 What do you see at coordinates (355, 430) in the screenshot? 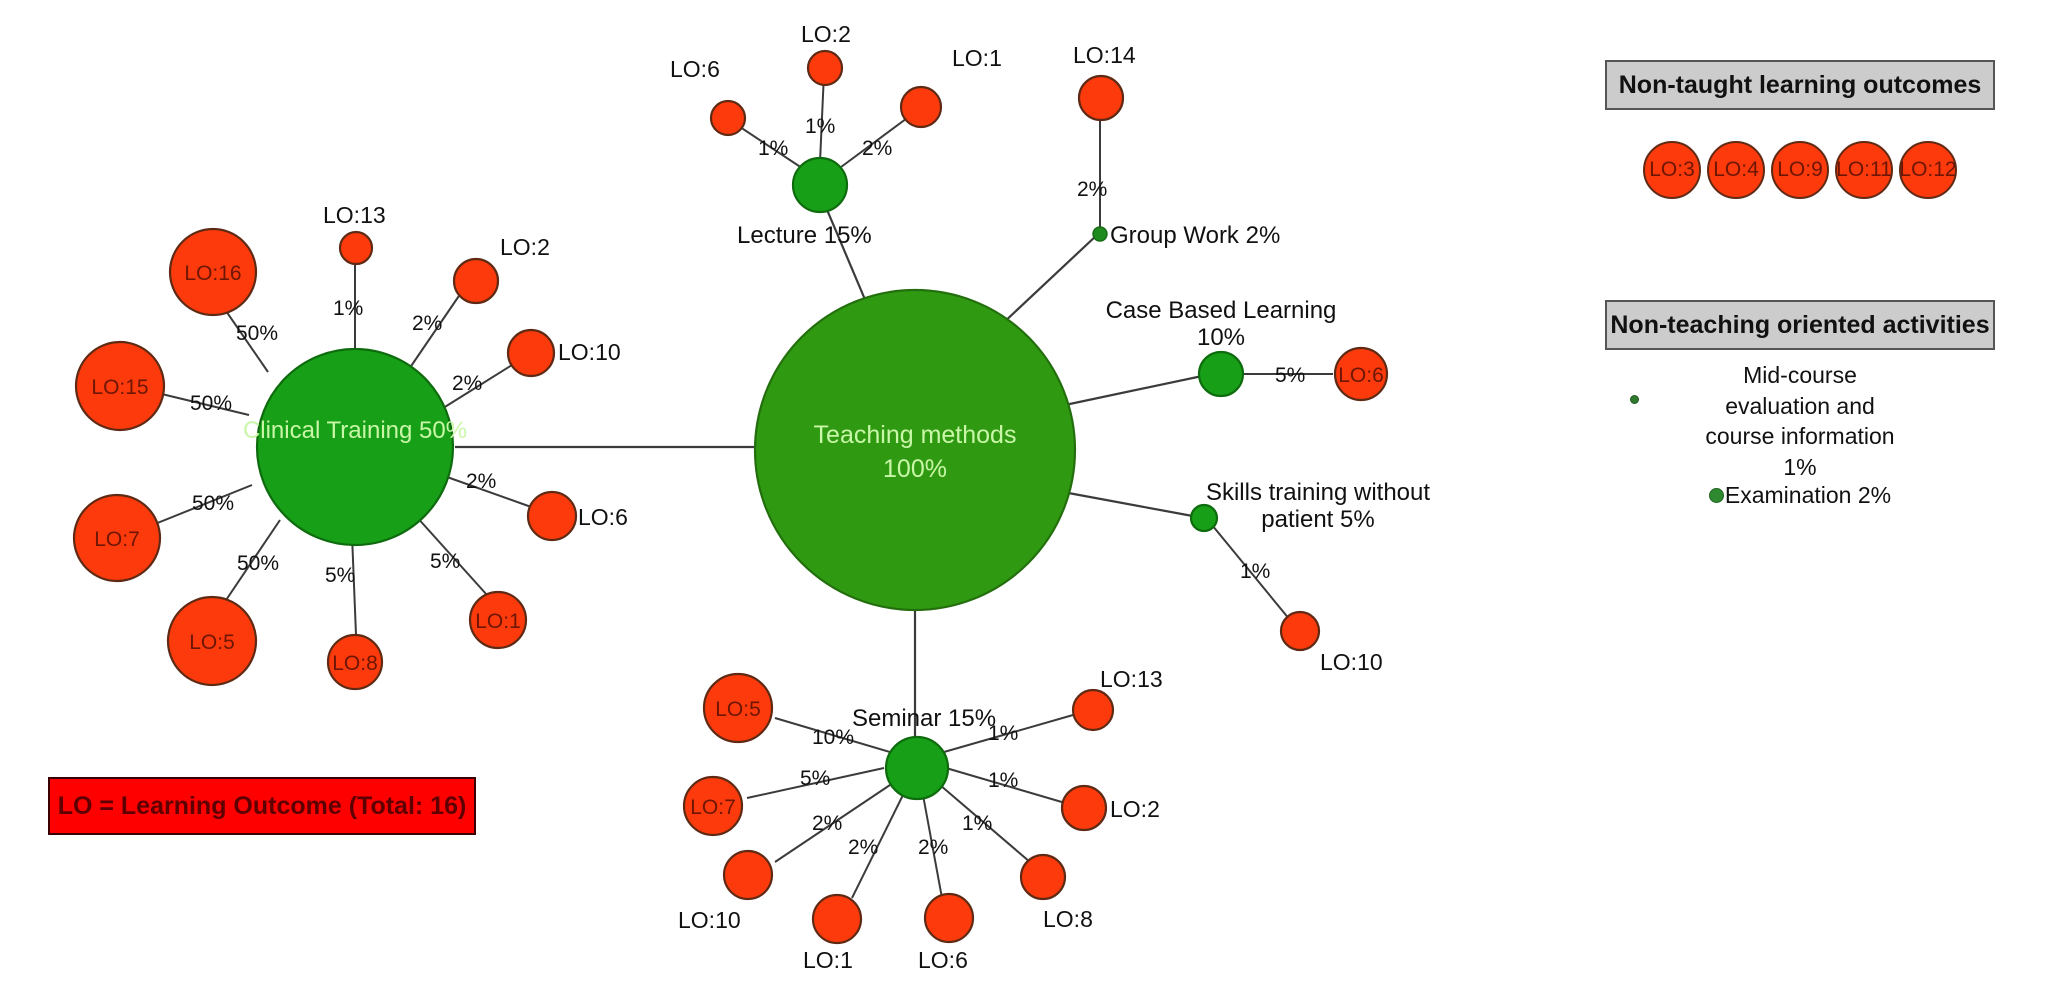
I see `label-clinical: Clinical Training 50%` at bounding box center [355, 430].